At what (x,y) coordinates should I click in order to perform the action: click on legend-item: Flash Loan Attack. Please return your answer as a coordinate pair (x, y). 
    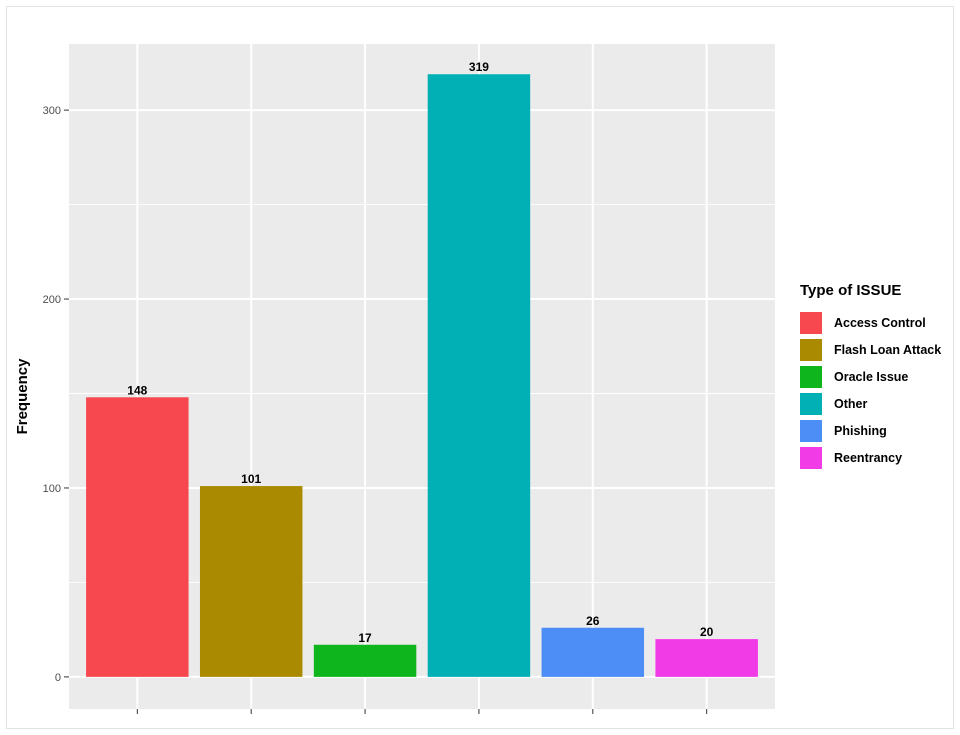
    Looking at the image, I should click on (879, 349).